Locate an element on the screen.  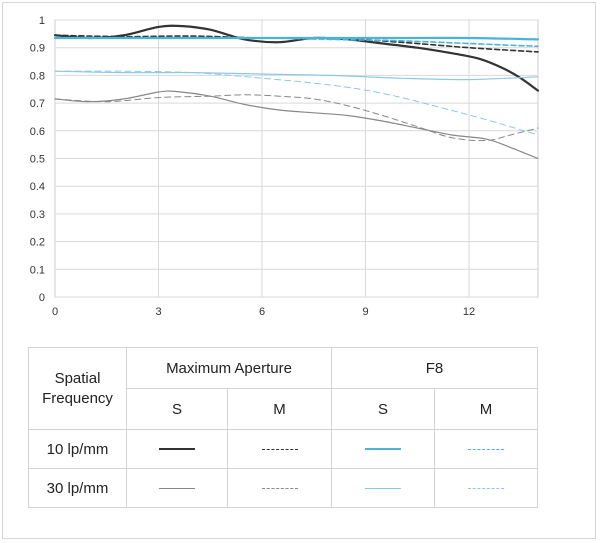
y-tick-label: 0.5 is located at coordinates (37, 160).